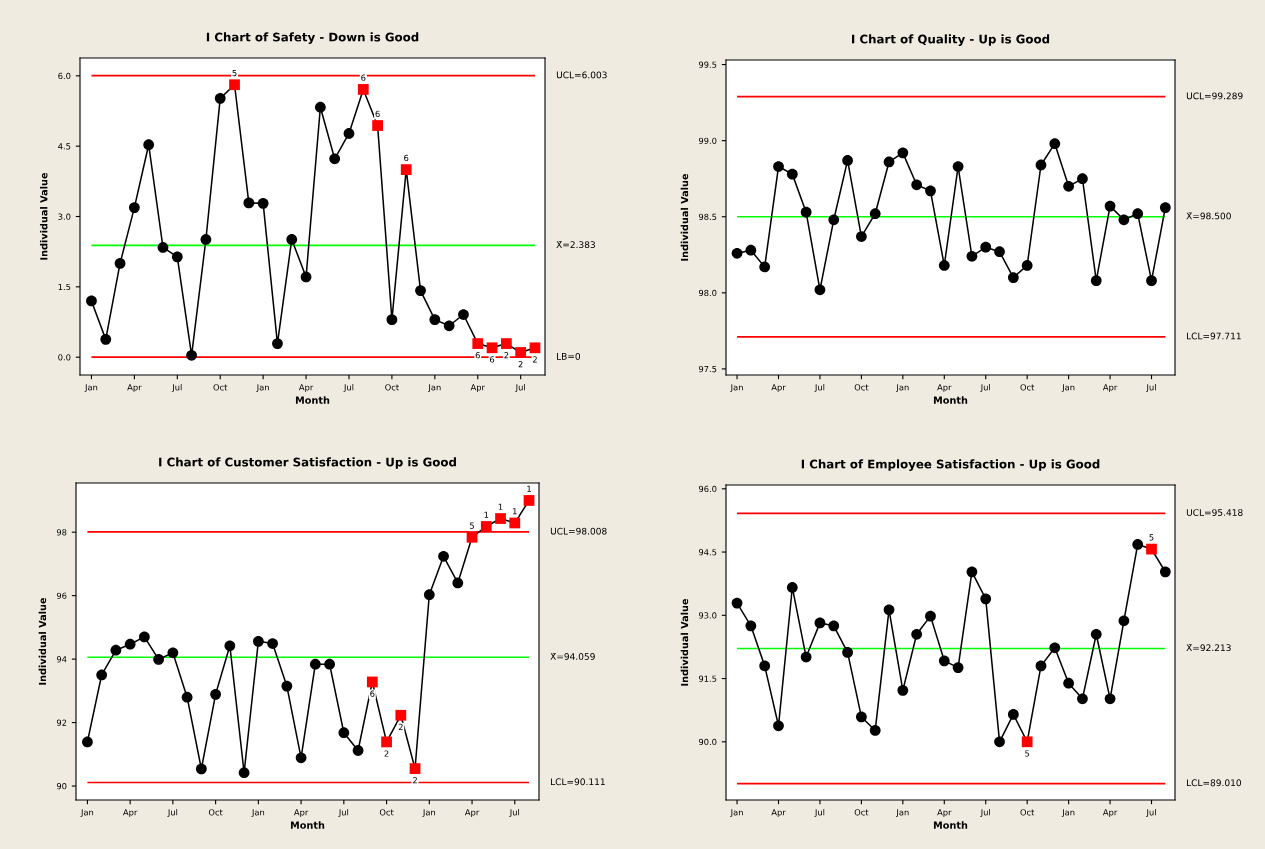 The height and width of the screenshot is (849, 1265). Describe the element at coordinates (64, 76) in the screenshot. I see `y-tick-label: 6.0` at that location.